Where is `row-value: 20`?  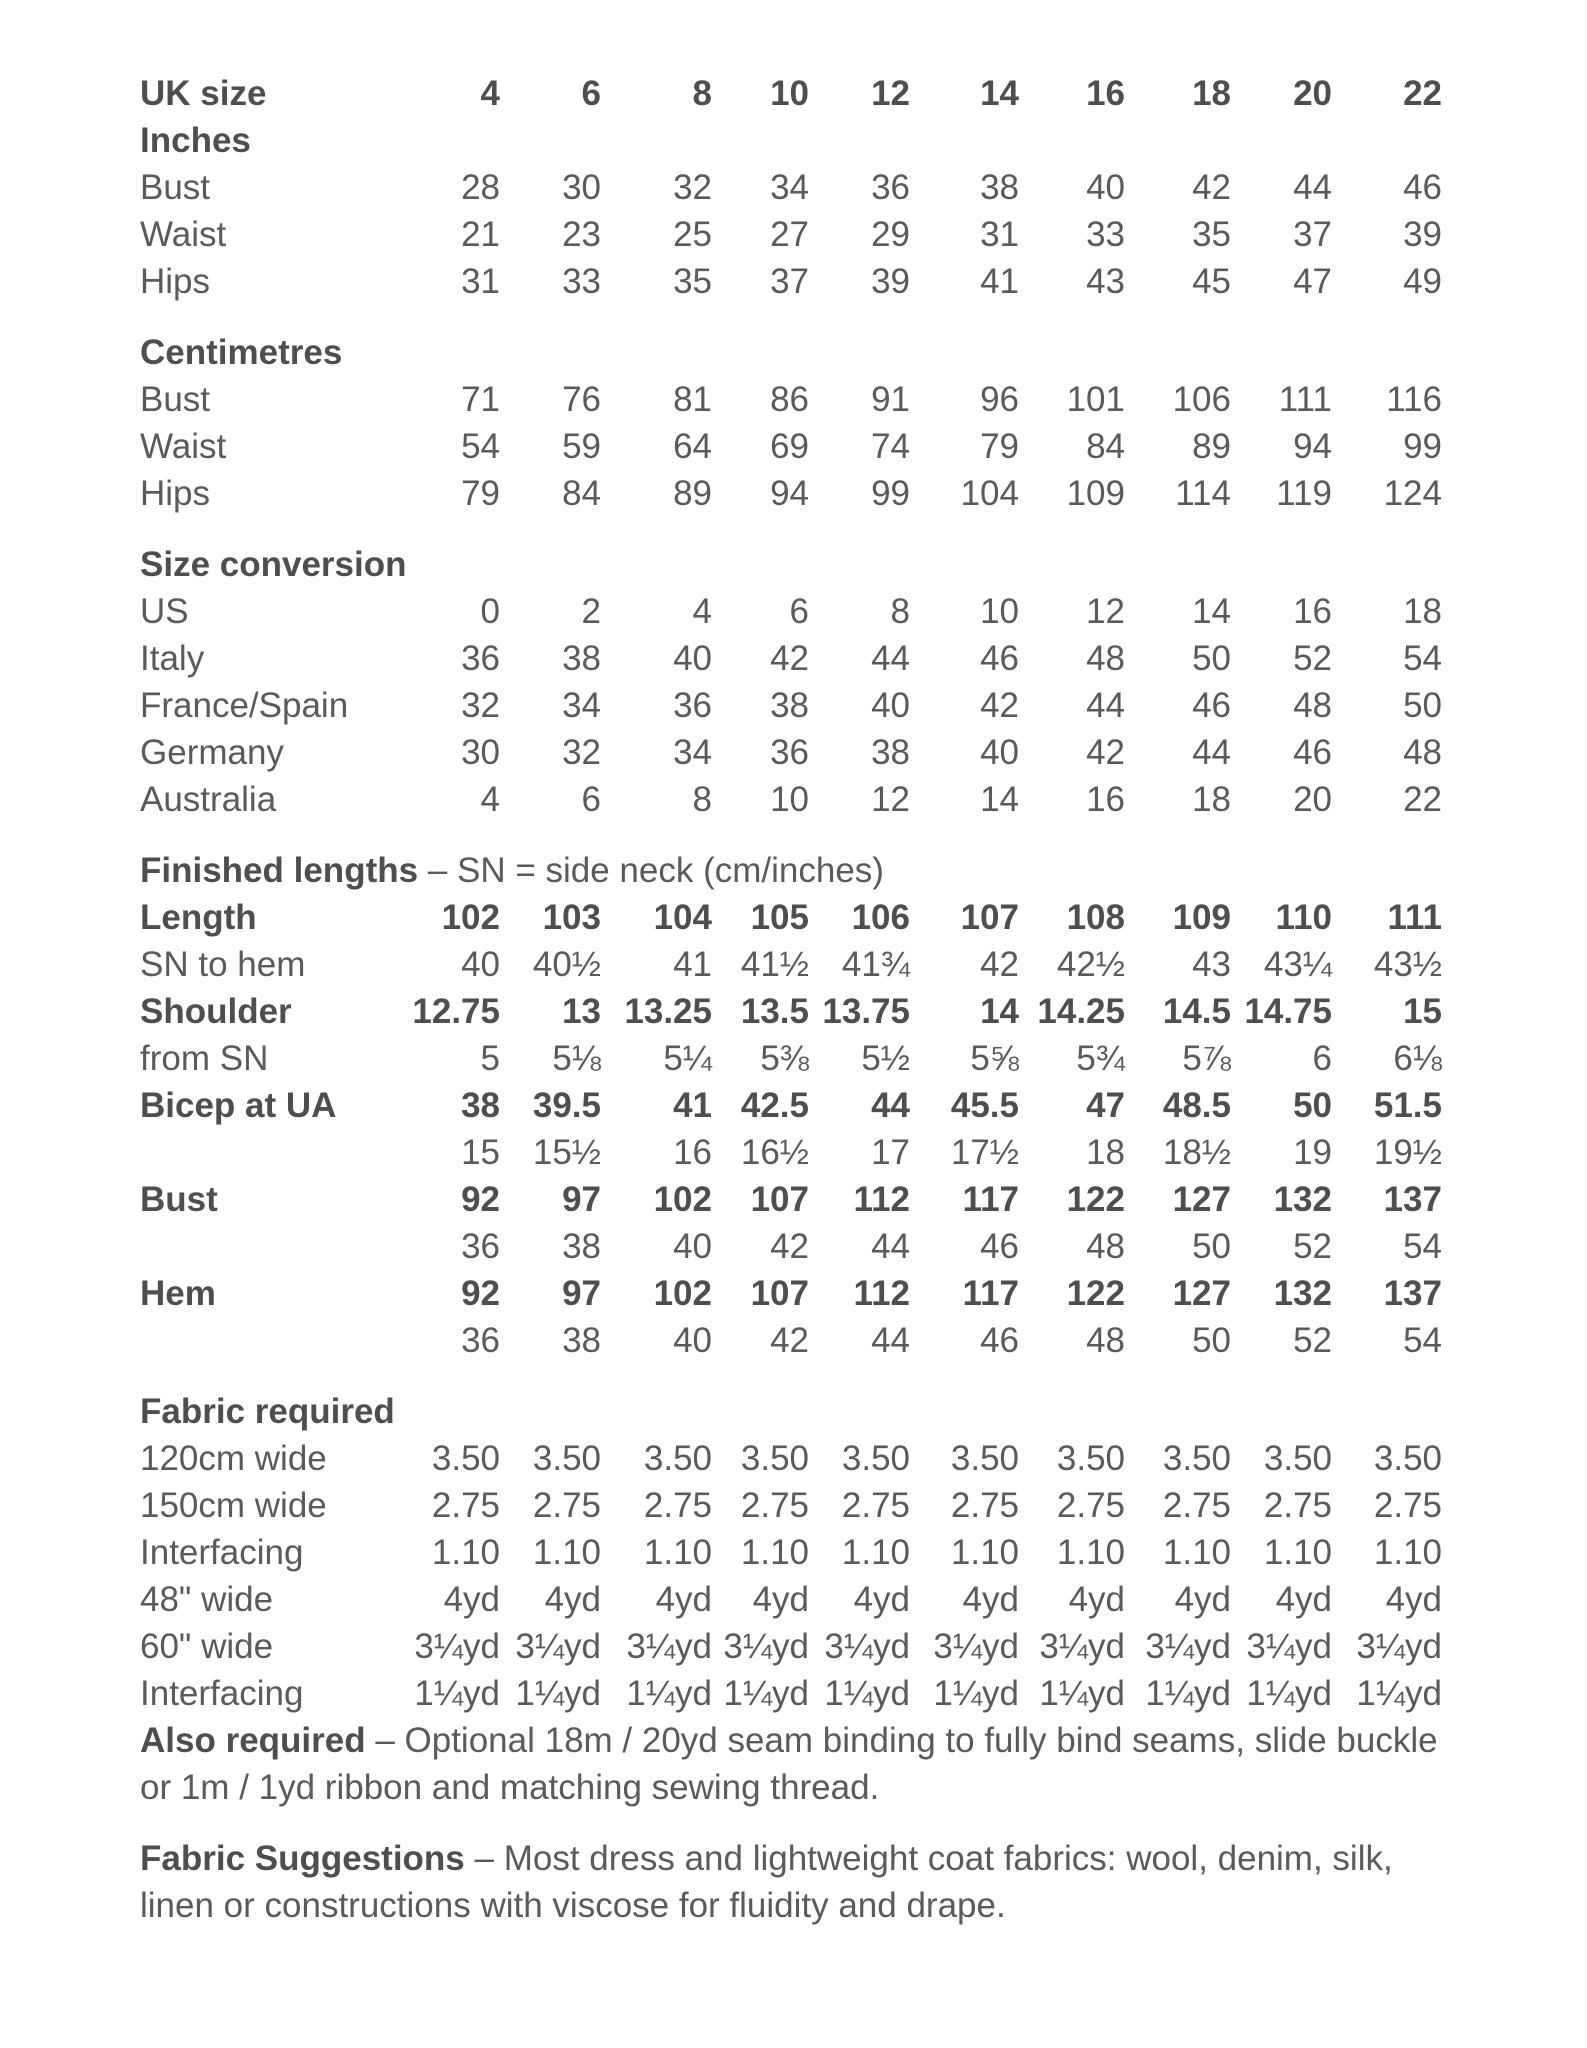 row-value: 20 is located at coordinates (1312, 93).